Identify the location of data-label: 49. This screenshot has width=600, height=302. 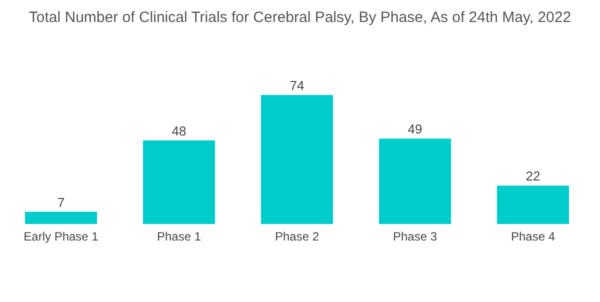
(415, 129).